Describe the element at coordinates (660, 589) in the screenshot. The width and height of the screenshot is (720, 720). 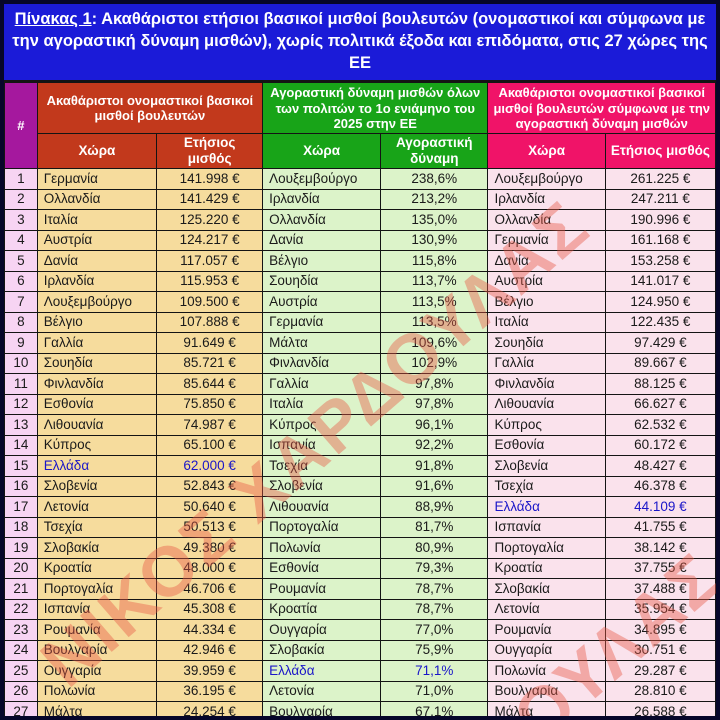
I see `adjusted-salary-cell: 37.488 €` at that location.